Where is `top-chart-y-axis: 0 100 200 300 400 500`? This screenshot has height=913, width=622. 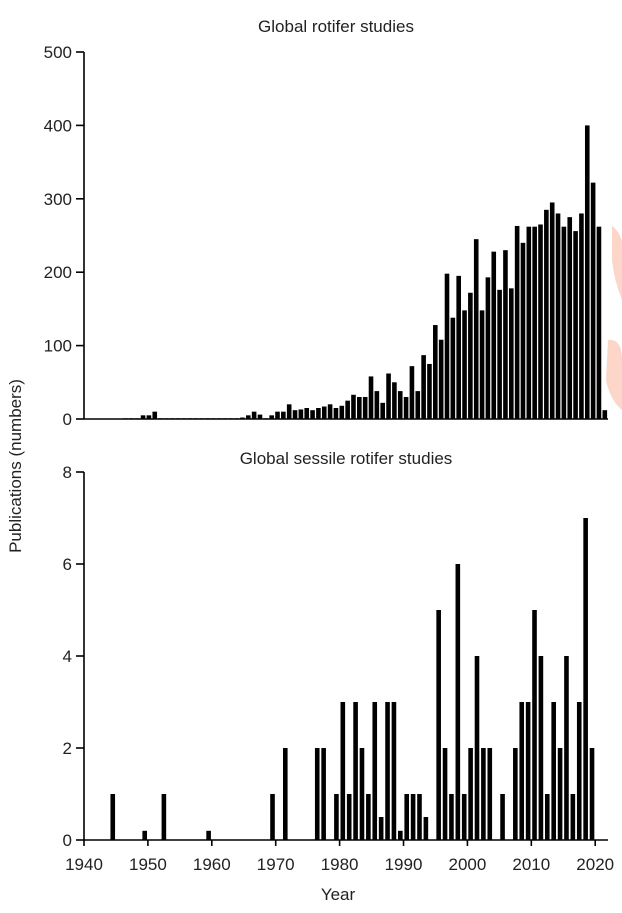 top-chart-y-axis: 0 100 200 300 400 500 is located at coordinates (64, 236).